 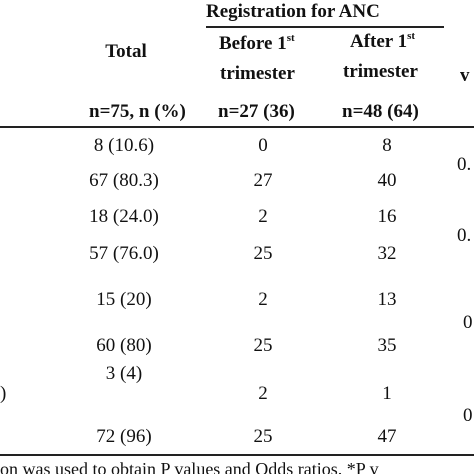 I want to click on group-header-rule, so click(x=325, y=27).